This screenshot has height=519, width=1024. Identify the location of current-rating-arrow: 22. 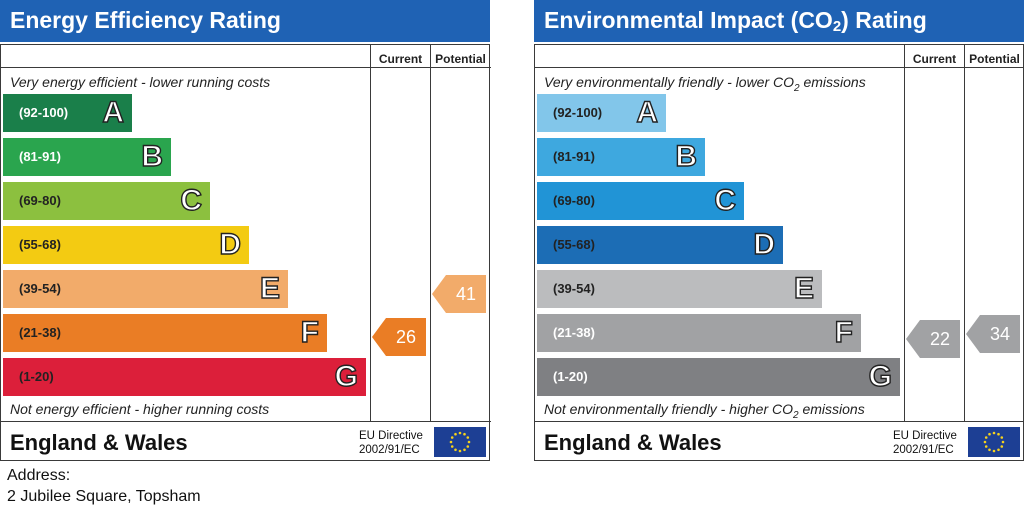
(933, 338).